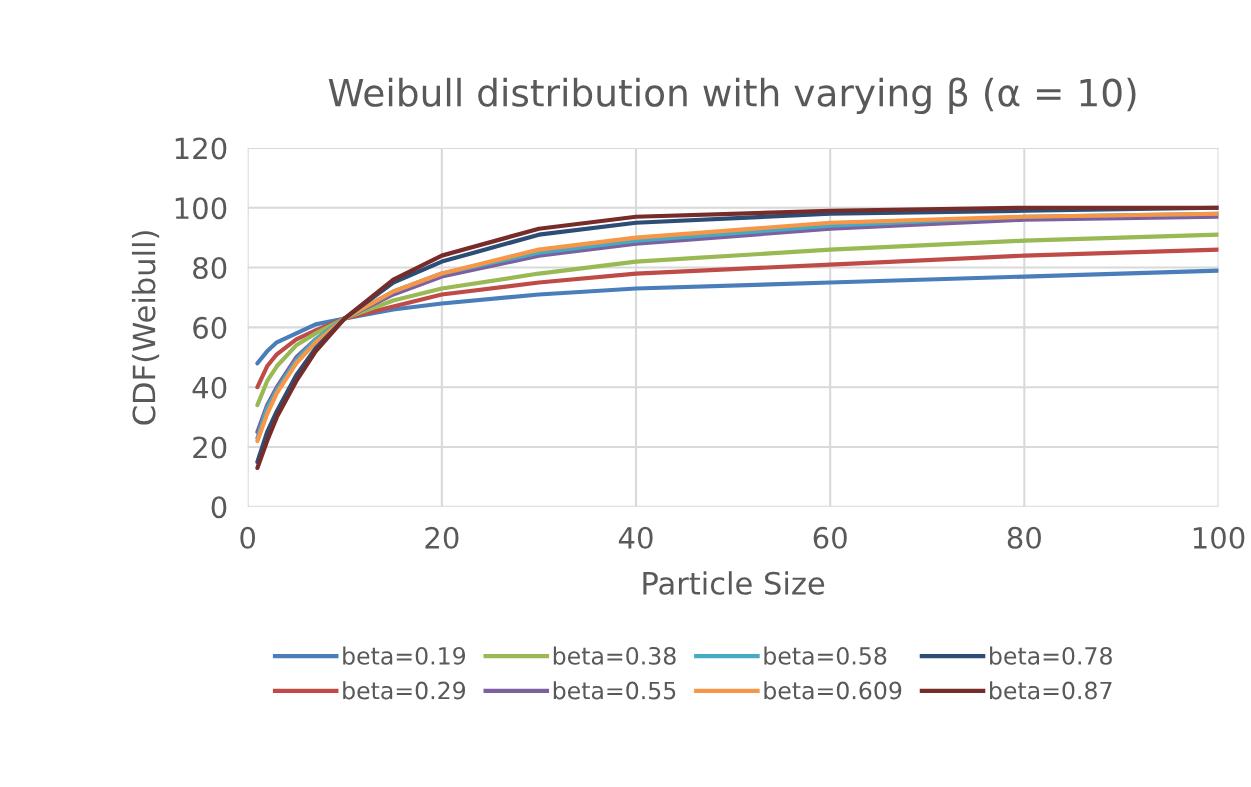  I want to click on legend-label: beta=0.78, so click(1051, 655).